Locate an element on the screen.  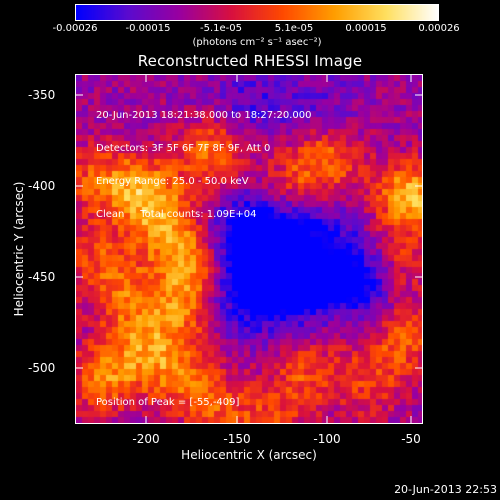
y-tick-label: -450 is located at coordinates (42, 277).